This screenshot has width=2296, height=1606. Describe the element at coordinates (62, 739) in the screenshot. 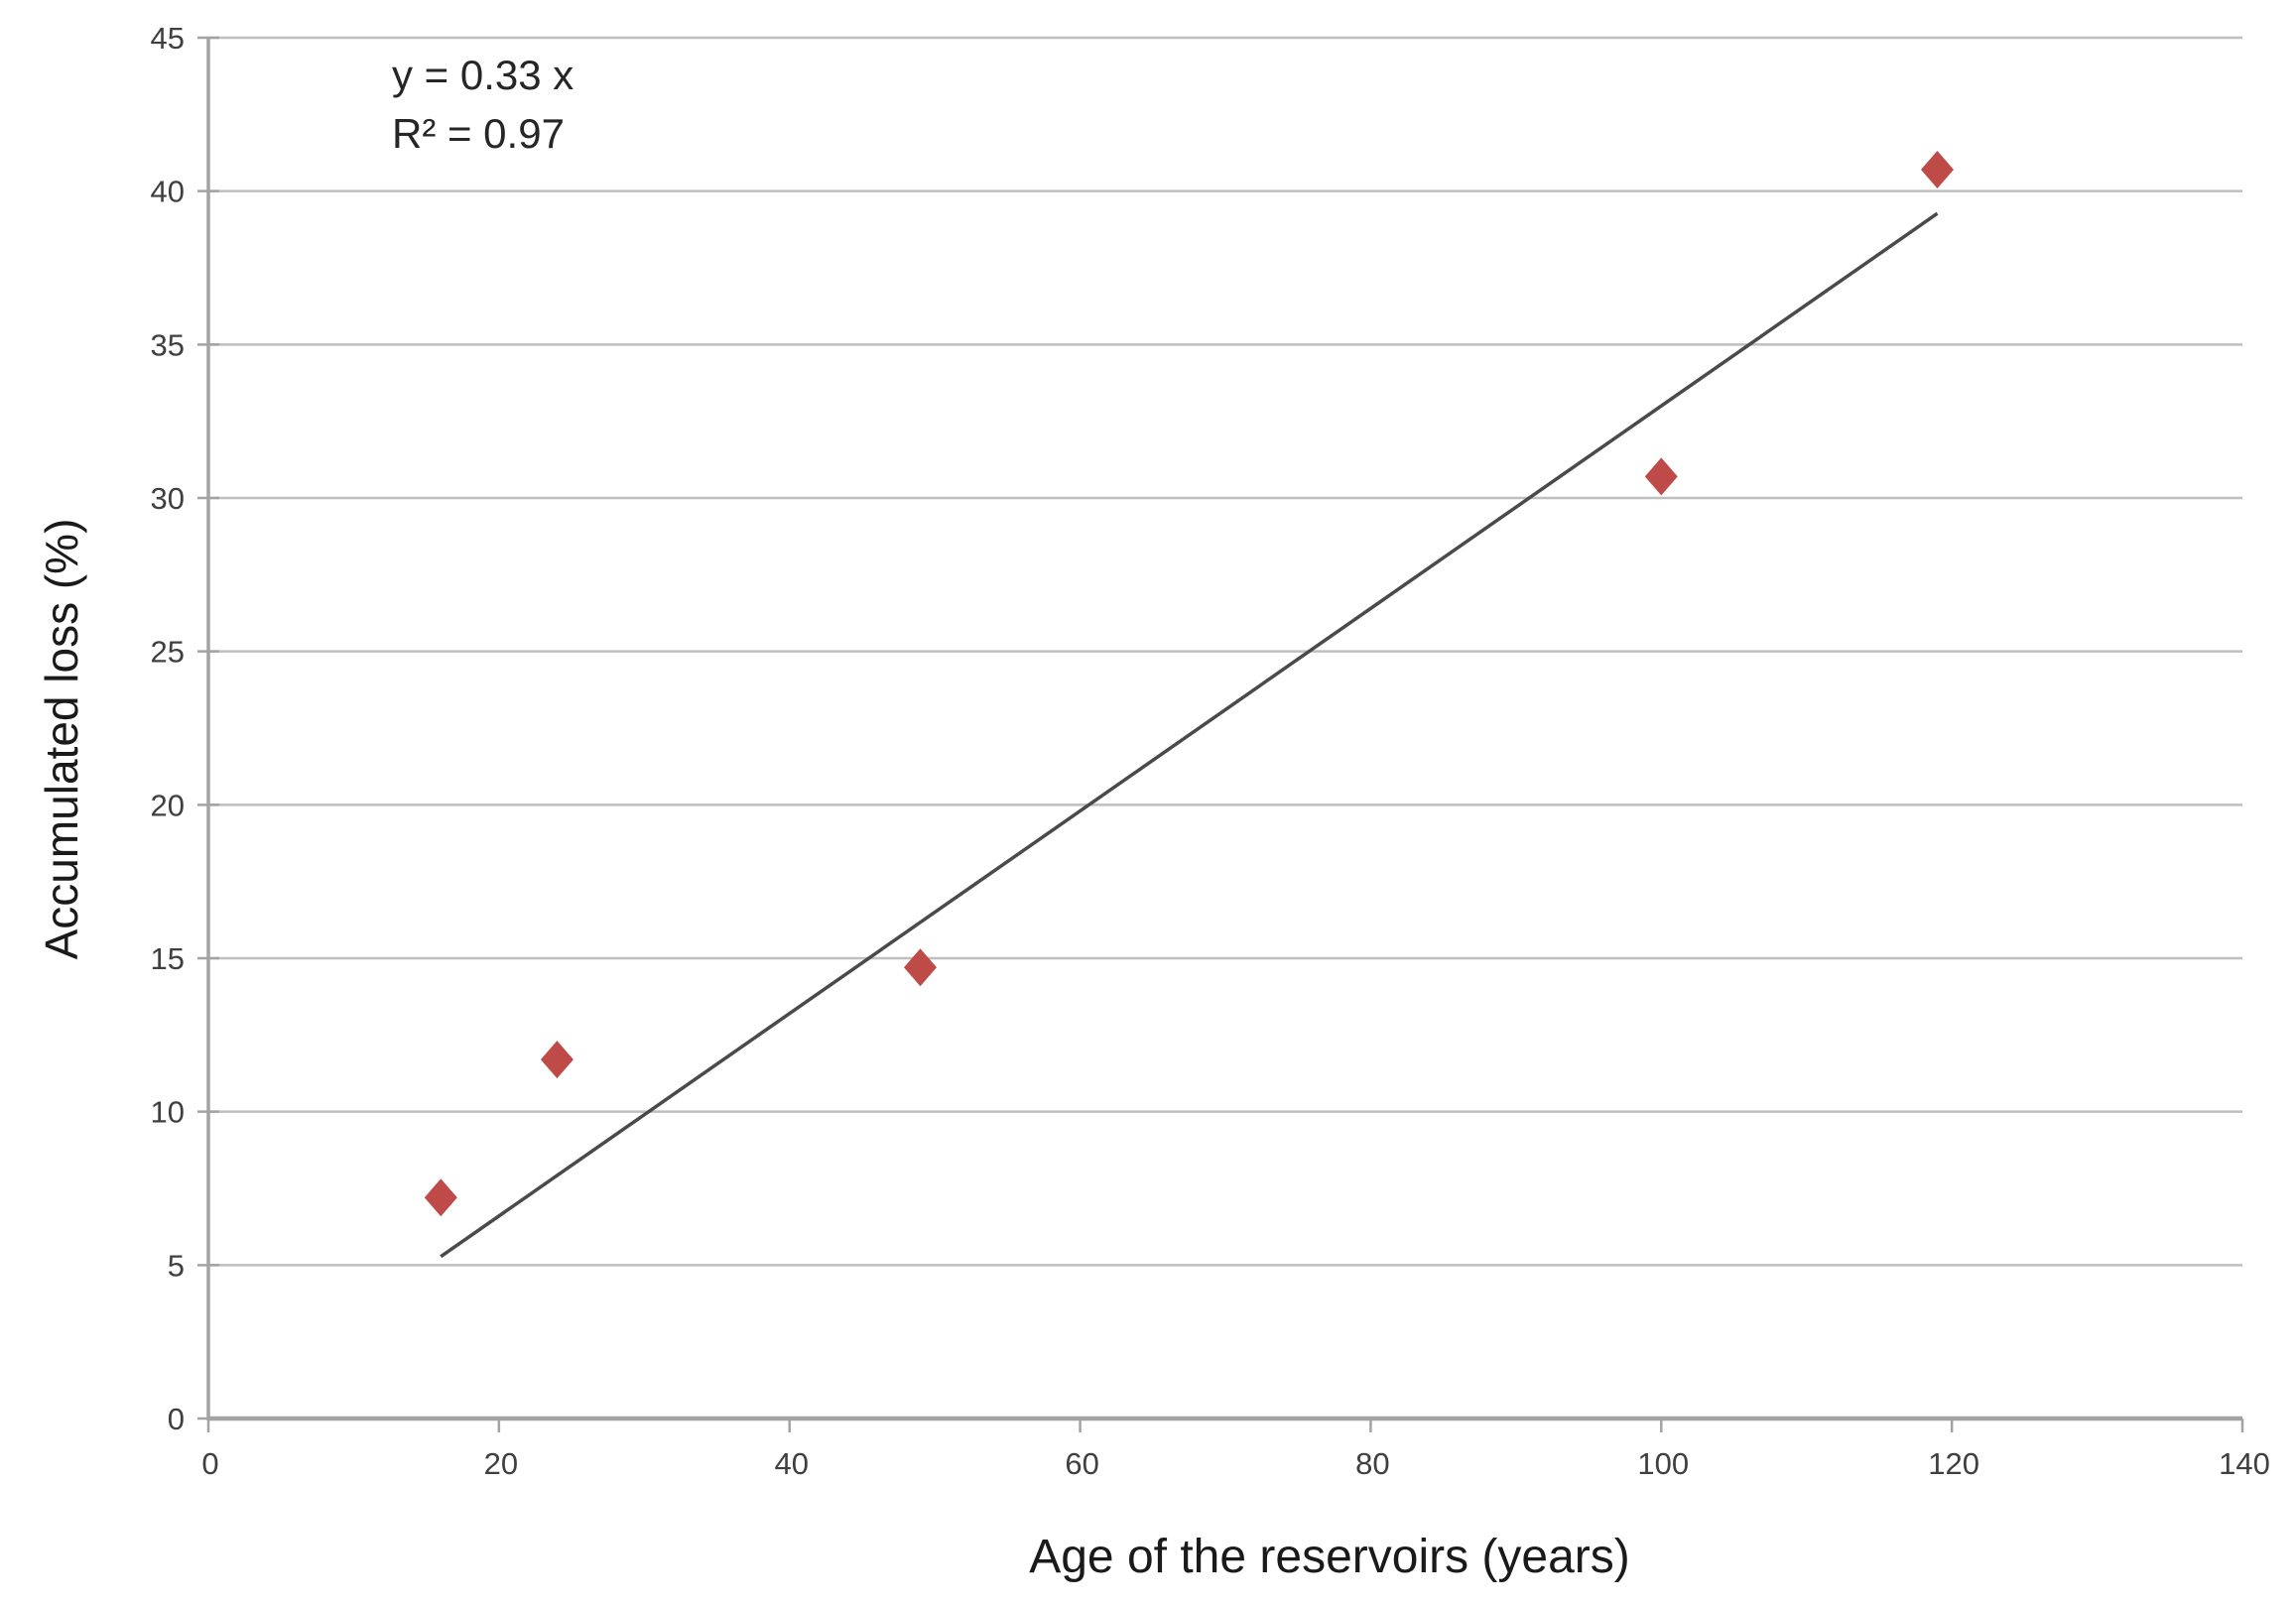

I see `y-axis-title: Accumulated loss (%)` at that location.